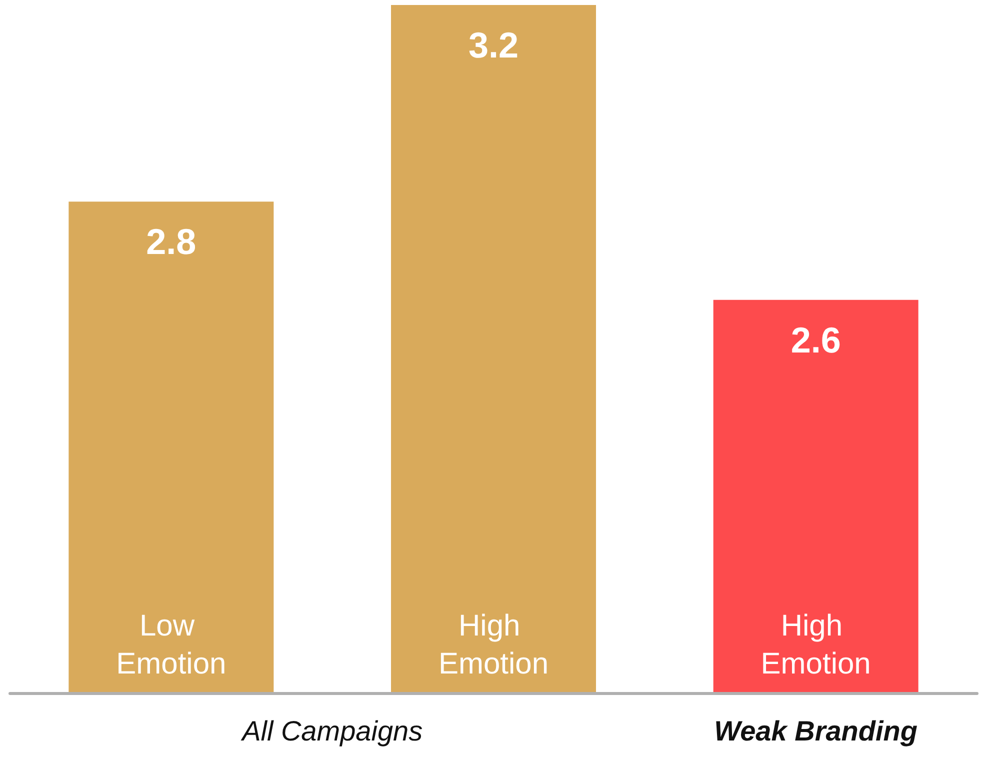 This screenshot has height=769, width=987. What do you see at coordinates (493, 45) in the screenshot?
I see `data-label: 3.2` at bounding box center [493, 45].